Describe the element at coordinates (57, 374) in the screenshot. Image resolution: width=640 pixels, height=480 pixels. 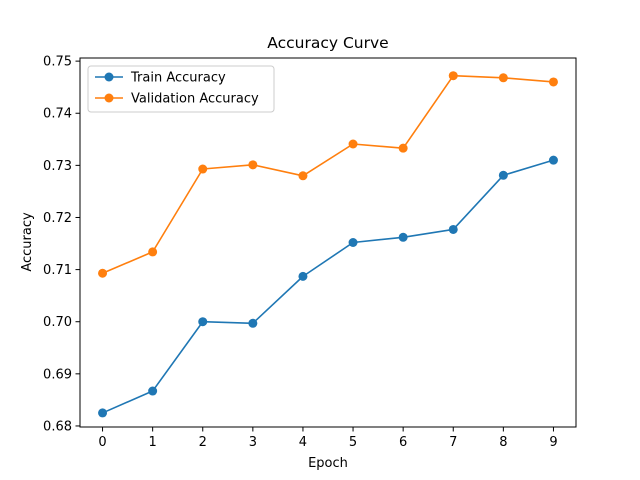
I see `y-tick-label: 0.69` at that location.